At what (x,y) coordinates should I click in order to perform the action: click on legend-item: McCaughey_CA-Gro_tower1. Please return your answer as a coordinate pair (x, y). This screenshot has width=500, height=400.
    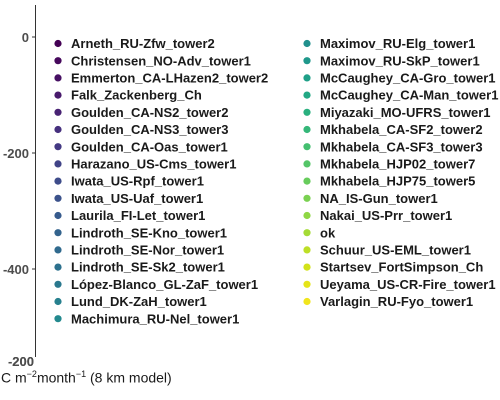
    Looking at the image, I should click on (399, 78).